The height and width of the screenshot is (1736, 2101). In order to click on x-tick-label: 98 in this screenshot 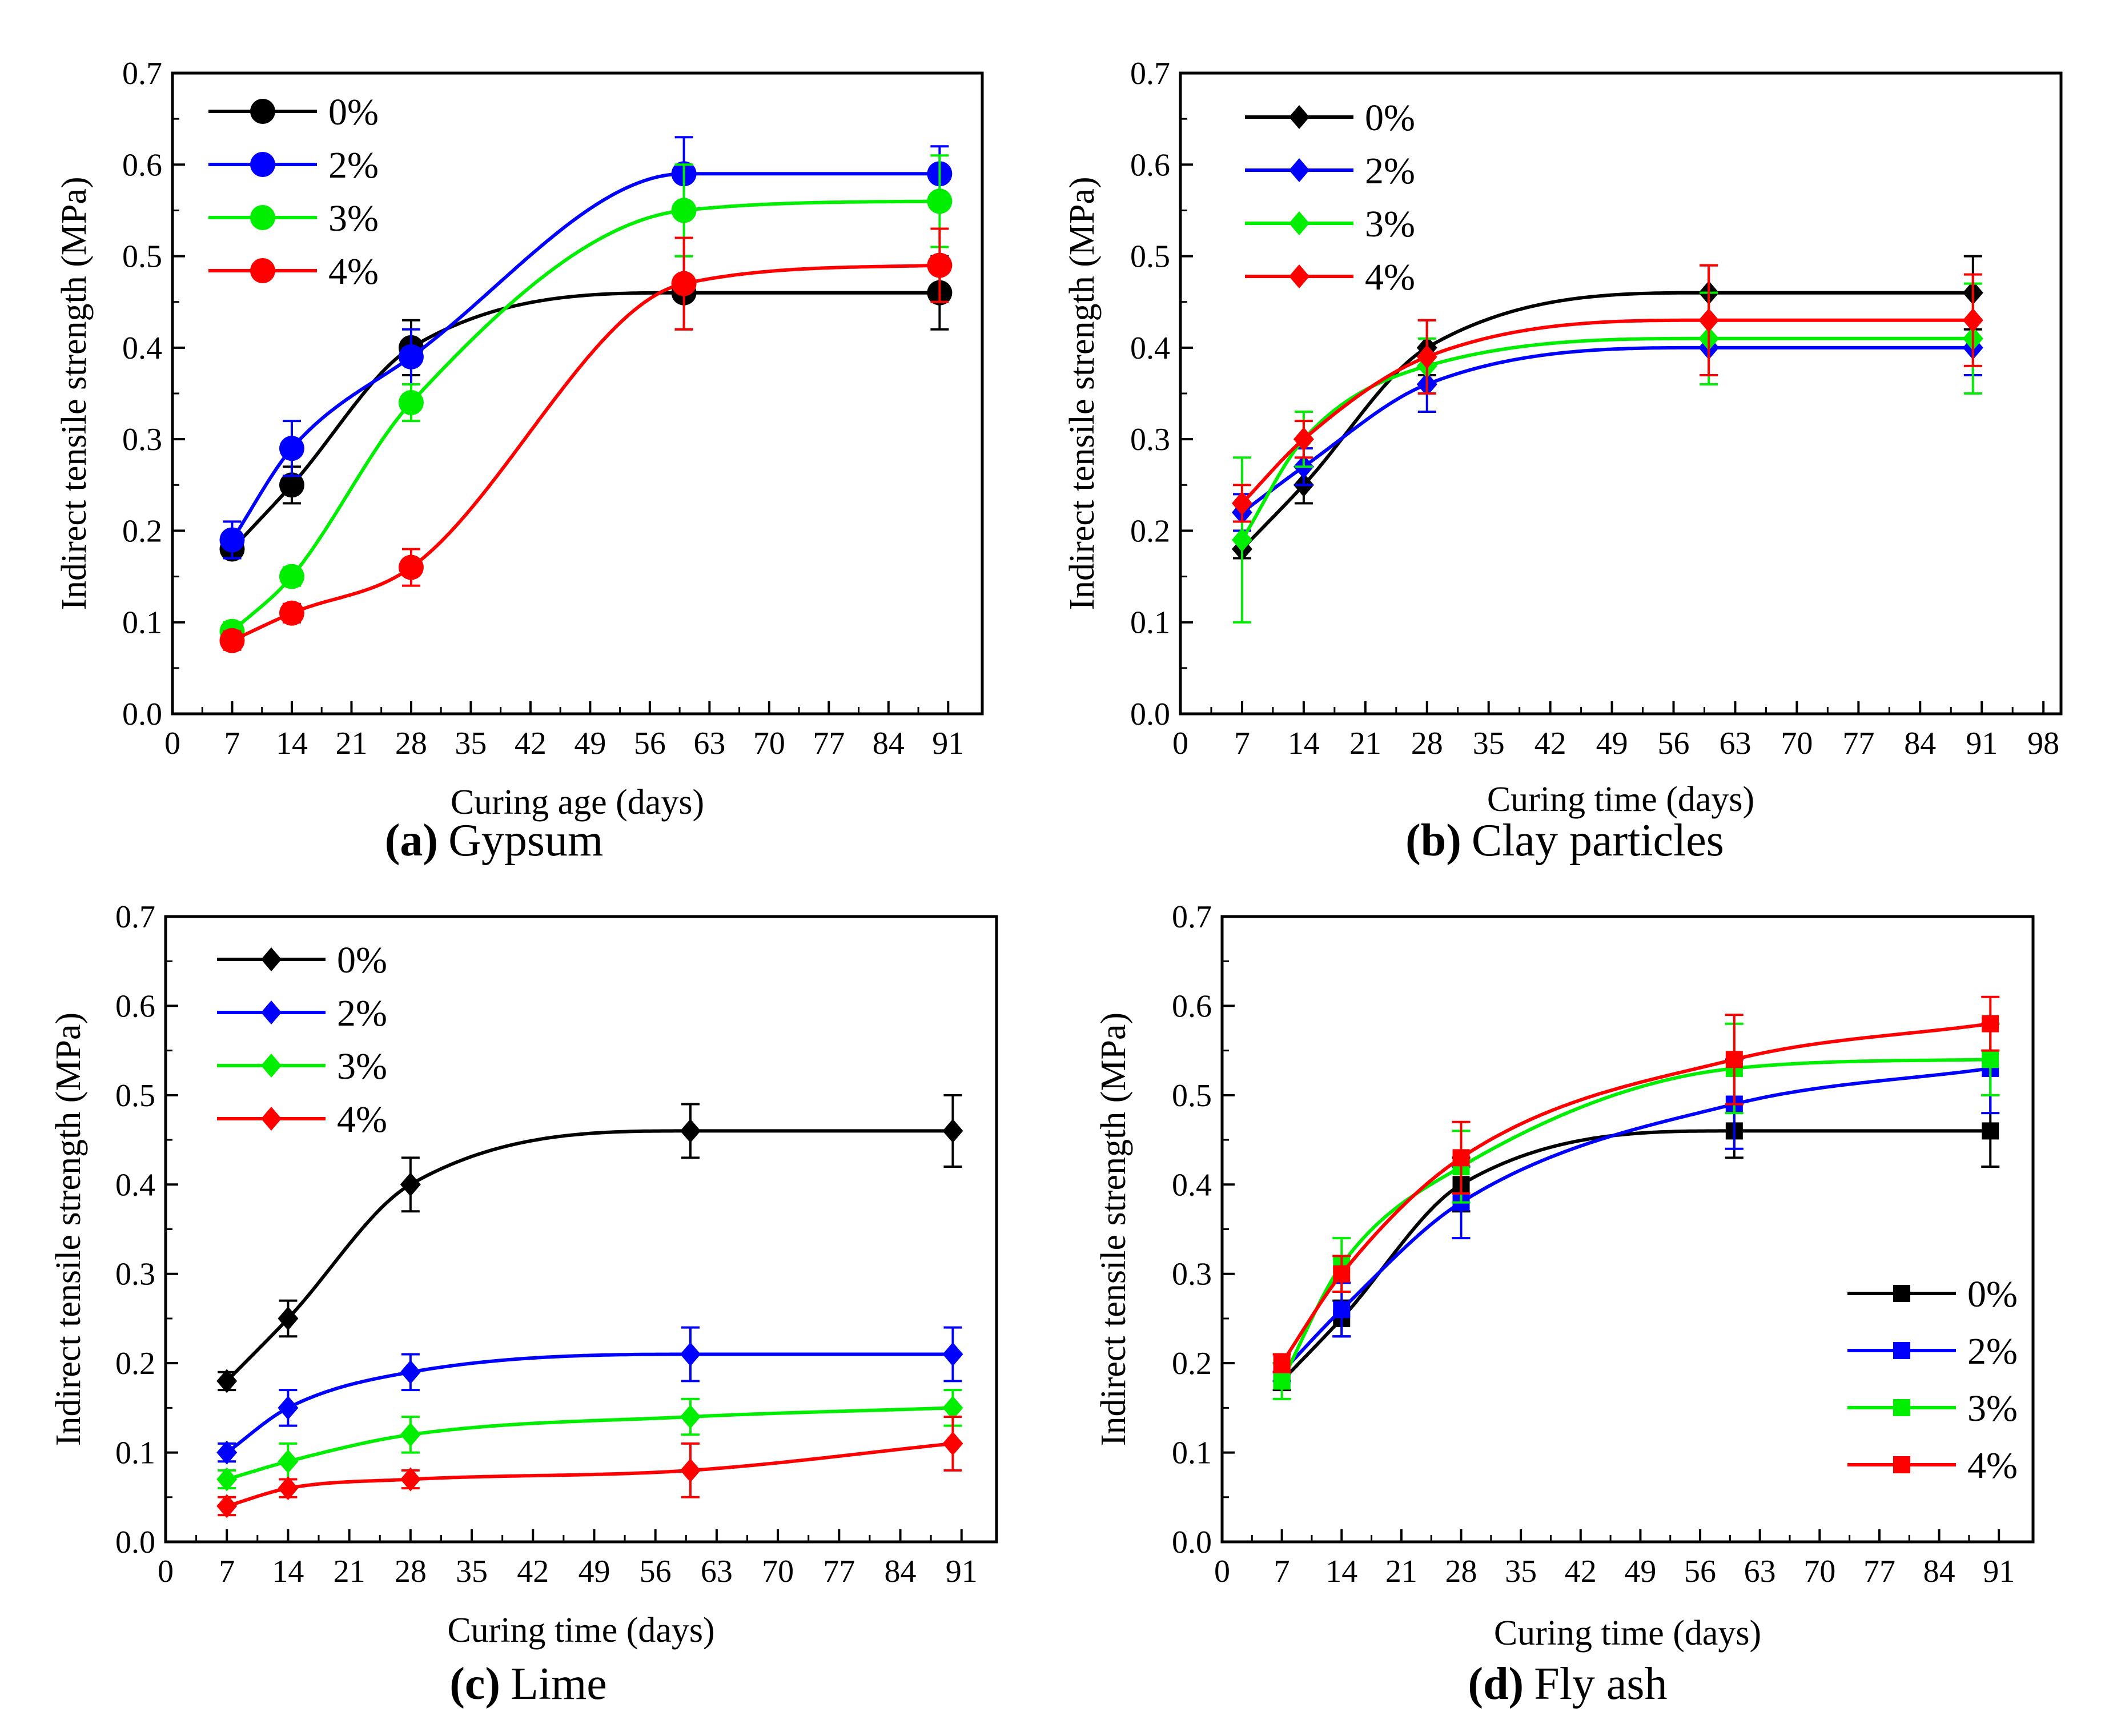, I will do `click(2043, 743)`.